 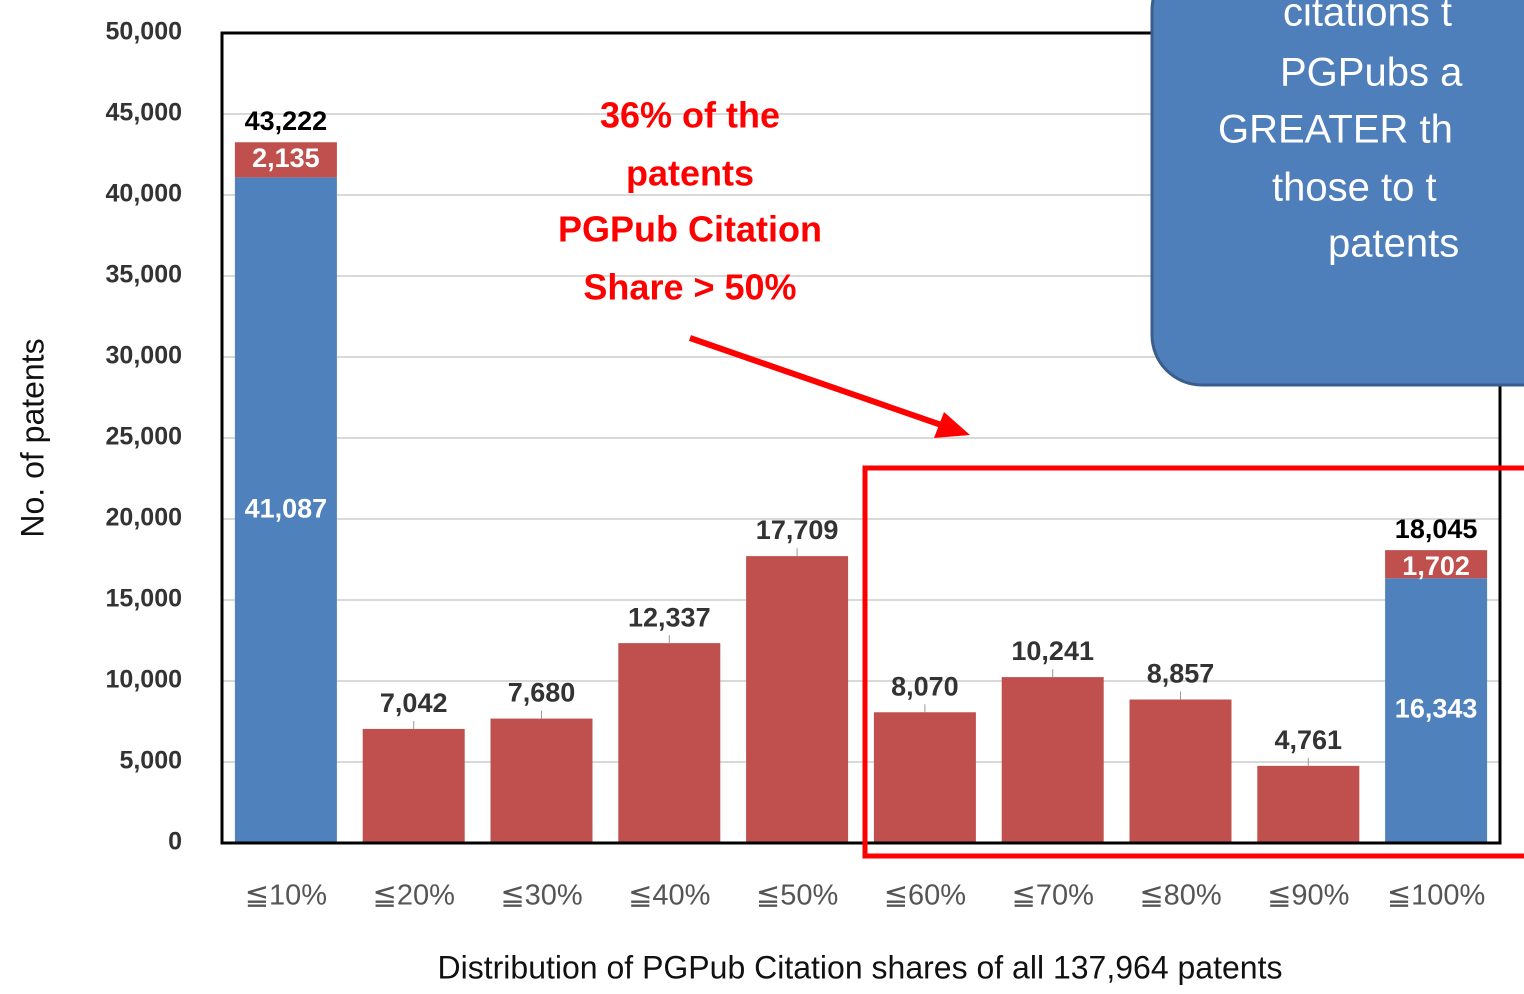 What do you see at coordinates (144, 32) in the screenshot?
I see `y-tick-label: 50,000` at bounding box center [144, 32].